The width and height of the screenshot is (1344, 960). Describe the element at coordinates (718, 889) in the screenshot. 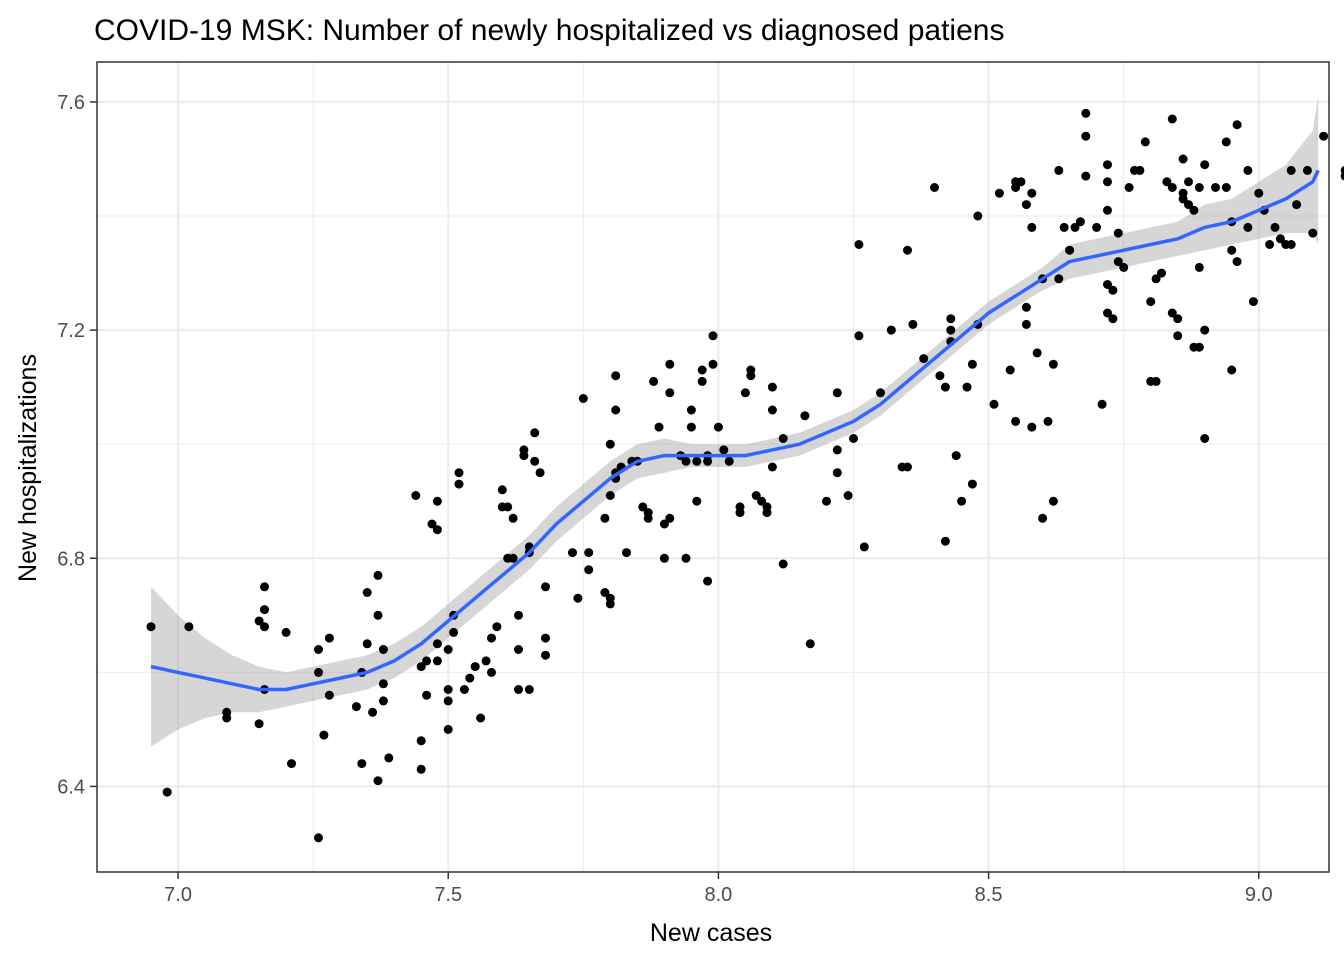

I see `x-axis: 7.0 7.5 8.0 8.5 9.0` at that location.